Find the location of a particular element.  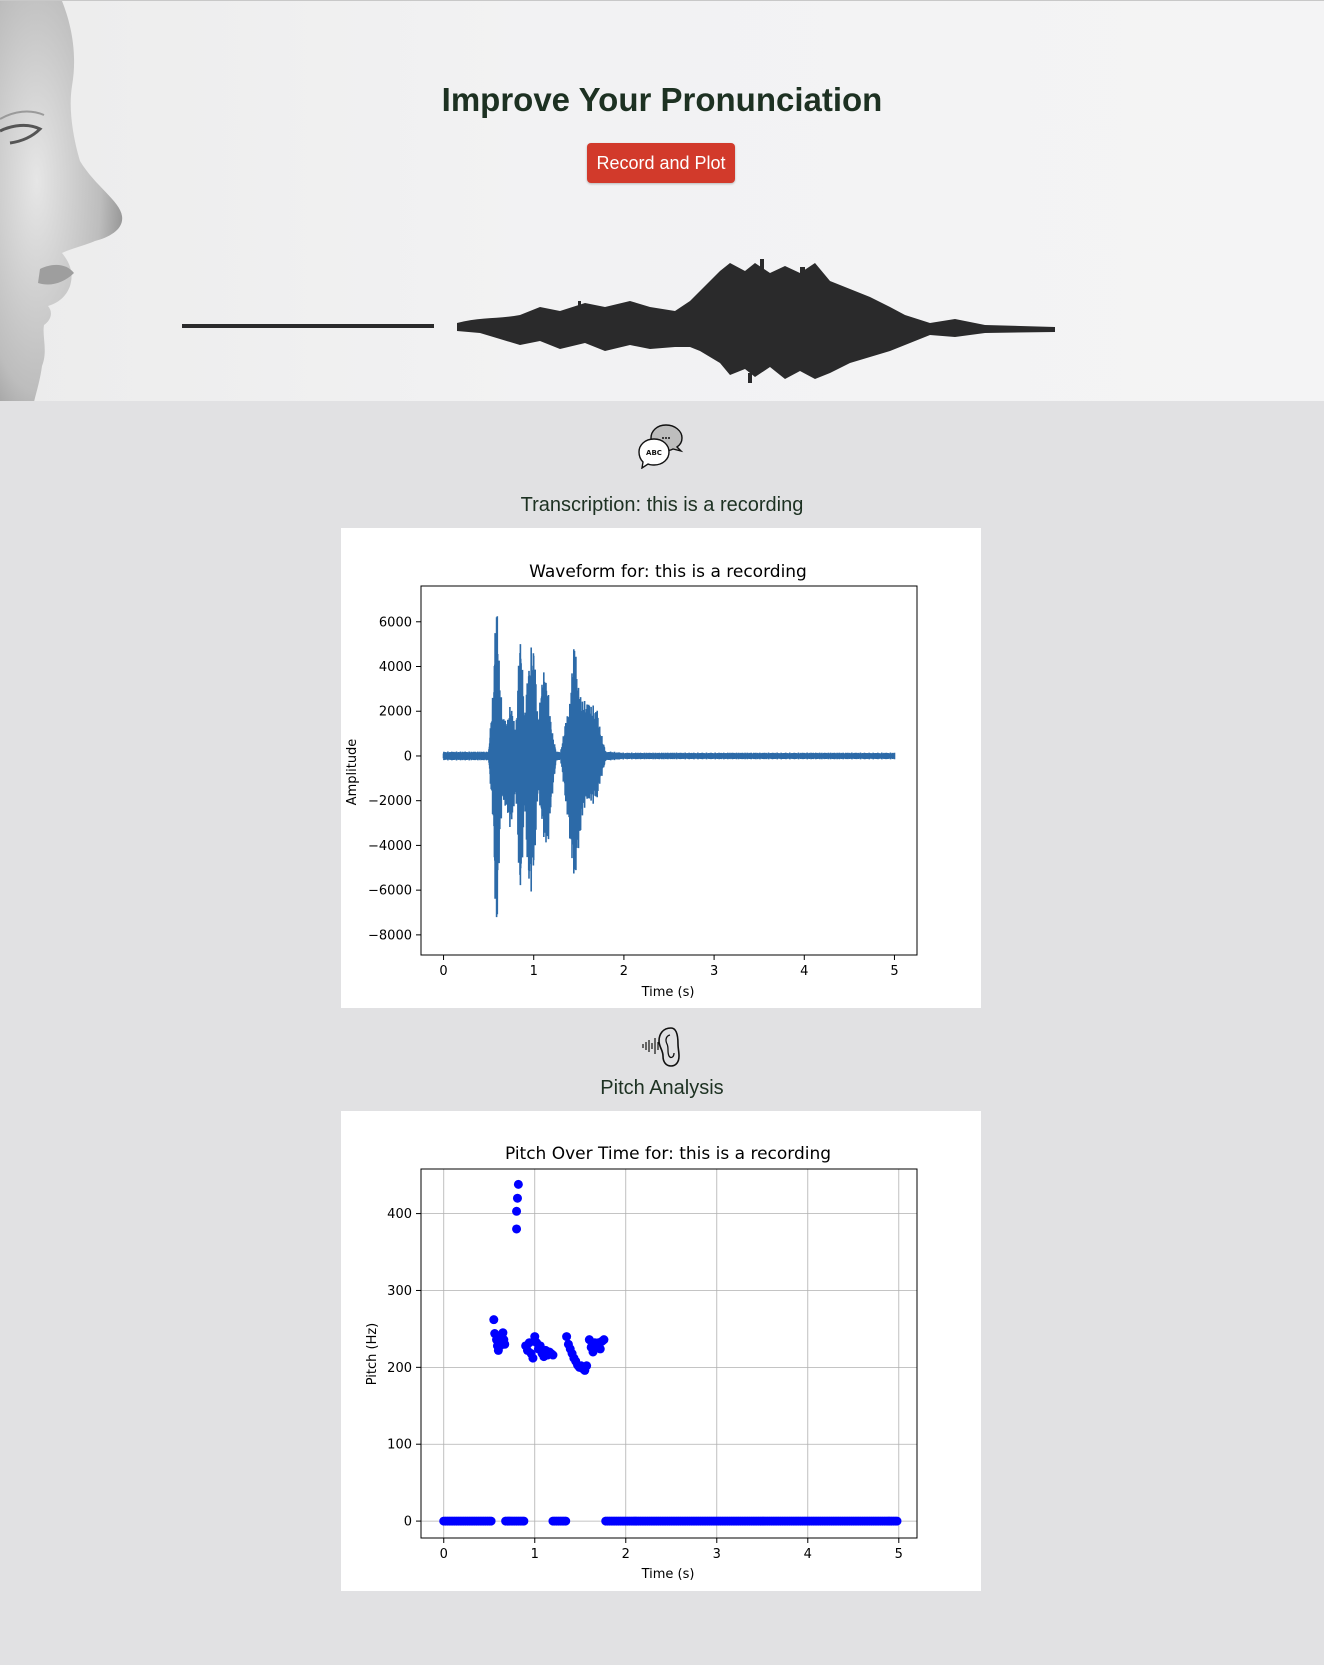

pitch-y-tick-label: 400 is located at coordinates (399, 1214).